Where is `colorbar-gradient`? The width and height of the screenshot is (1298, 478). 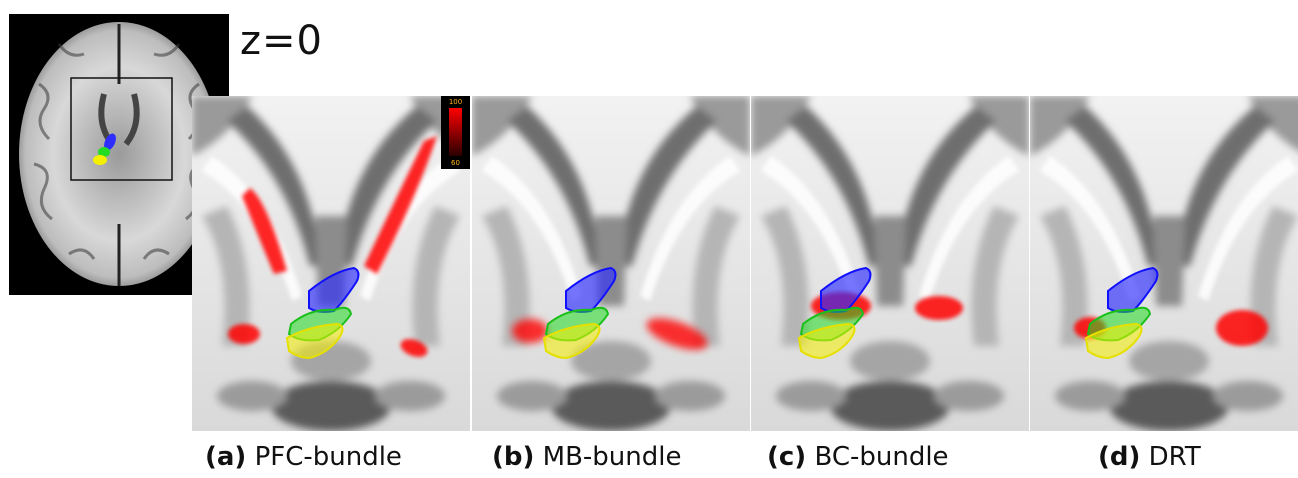
colorbar-gradient is located at coordinates (455, 132).